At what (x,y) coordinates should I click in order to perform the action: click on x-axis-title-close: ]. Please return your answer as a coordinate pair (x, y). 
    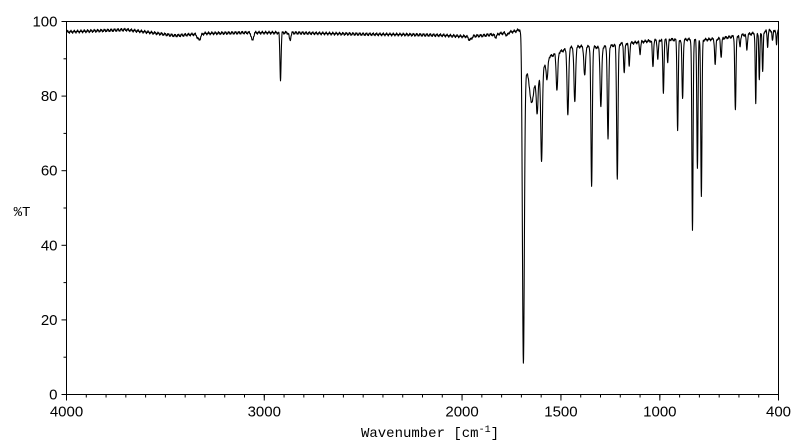
    Looking at the image, I should click on (495, 433).